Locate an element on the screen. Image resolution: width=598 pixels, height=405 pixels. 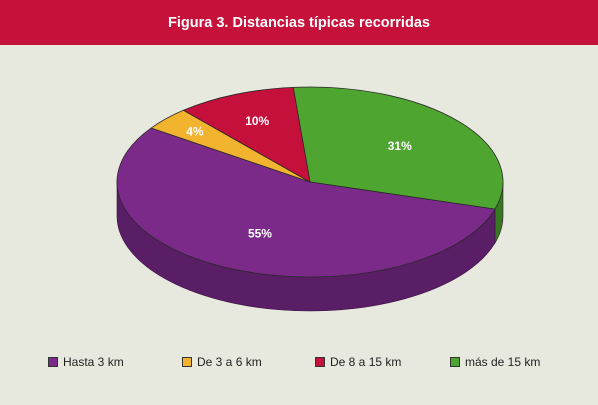
legend-item-hasta-3-km: Hasta 3 km is located at coordinates (86, 362).